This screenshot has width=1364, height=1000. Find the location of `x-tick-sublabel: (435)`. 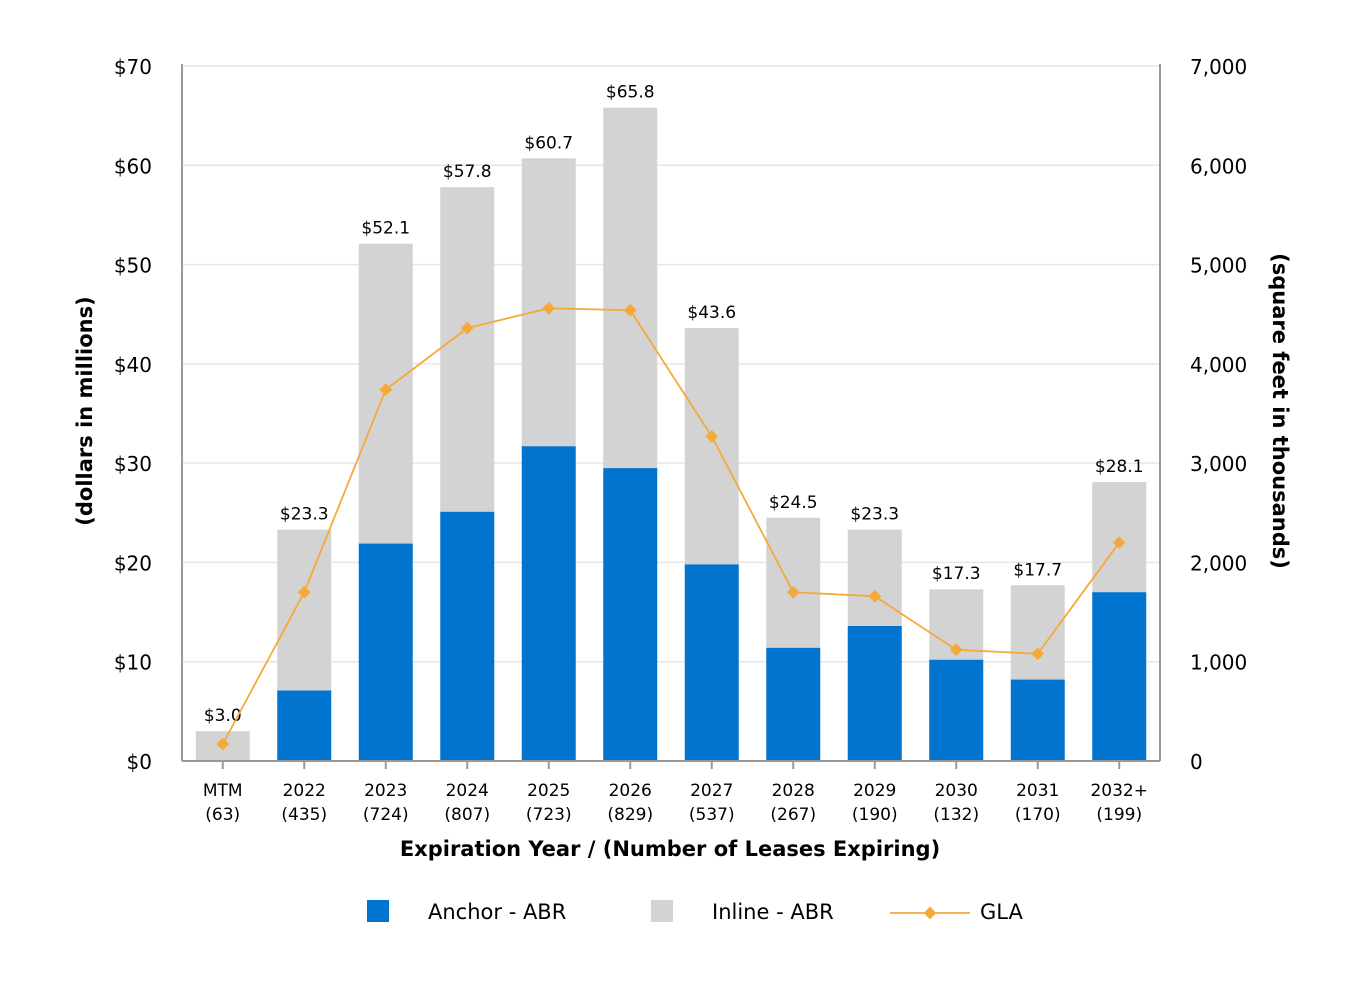

x-tick-sublabel: (435) is located at coordinates (304, 815).